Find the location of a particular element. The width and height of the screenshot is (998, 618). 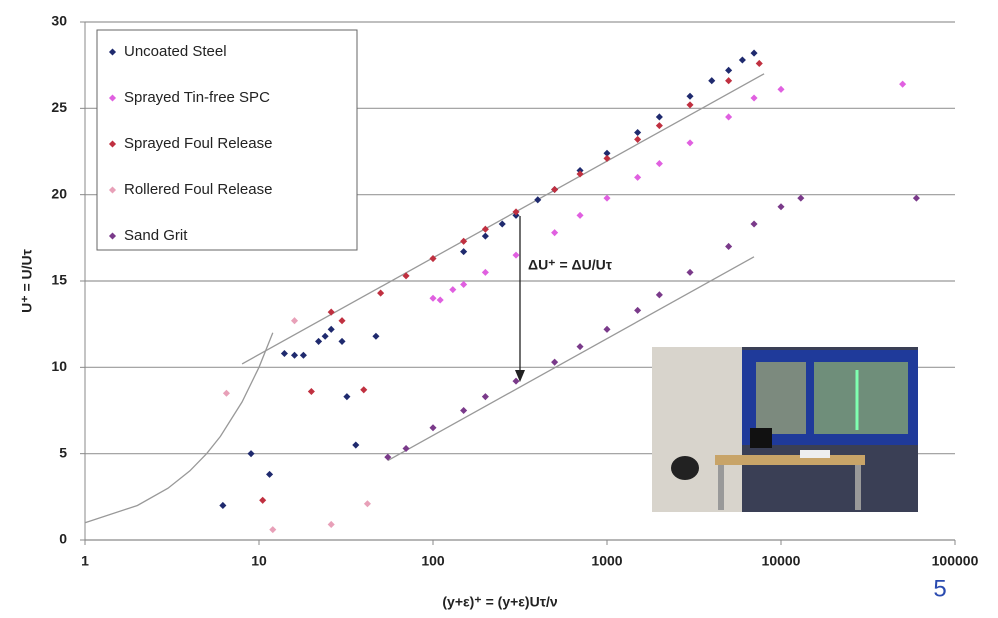

y-axis-label: U⁺ = U/Uτ is located at coordinates (27, 280).